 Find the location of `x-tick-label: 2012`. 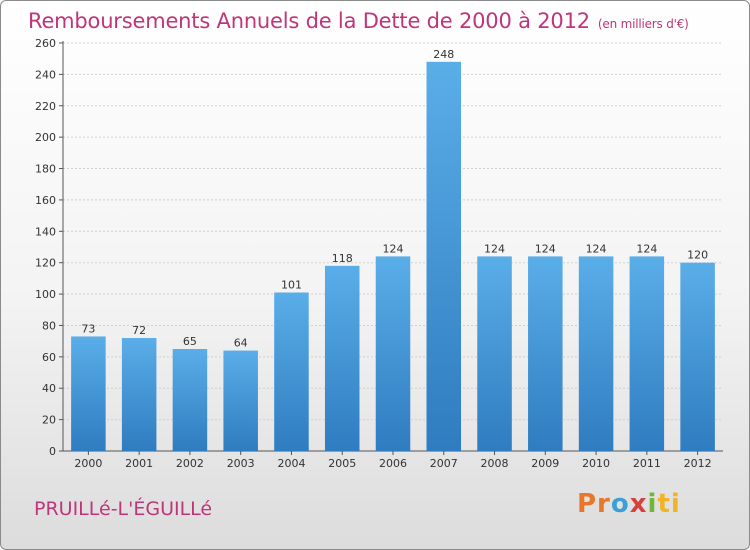

x-tick-label: 2012 is located at coordinates (698, 463).